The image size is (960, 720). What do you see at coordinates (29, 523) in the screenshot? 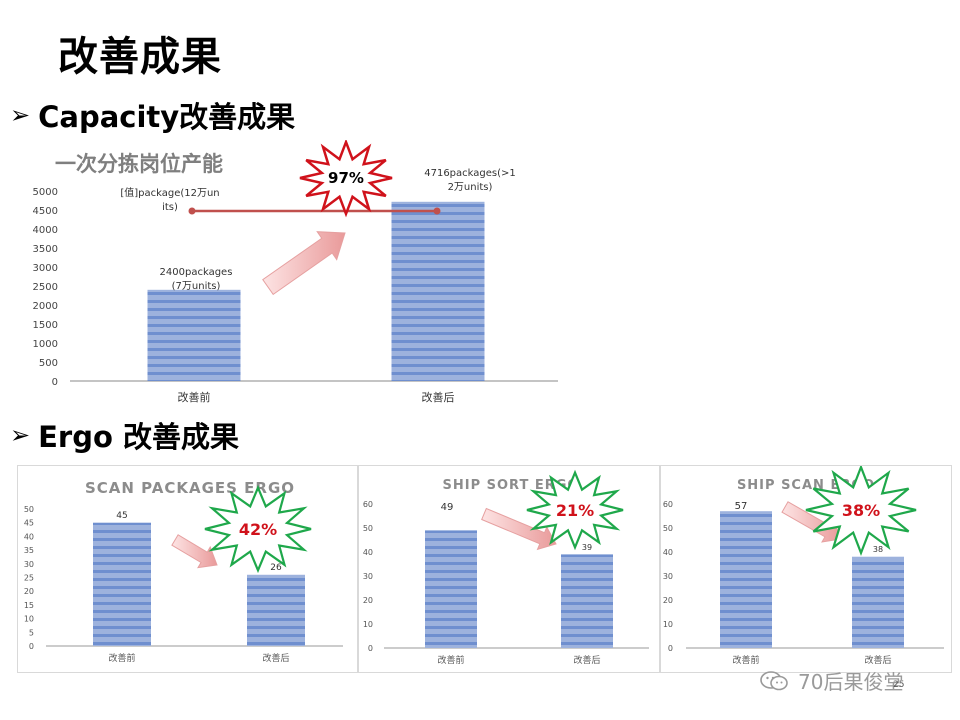
I see `y-tick-label: 45` at bounding box center [29, 523].